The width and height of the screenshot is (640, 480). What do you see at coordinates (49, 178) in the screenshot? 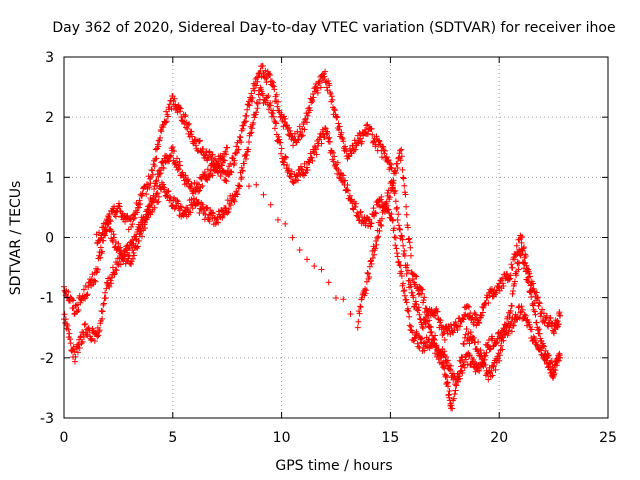
I see `y-tick-label: 1` at bounding box center [49, 178].